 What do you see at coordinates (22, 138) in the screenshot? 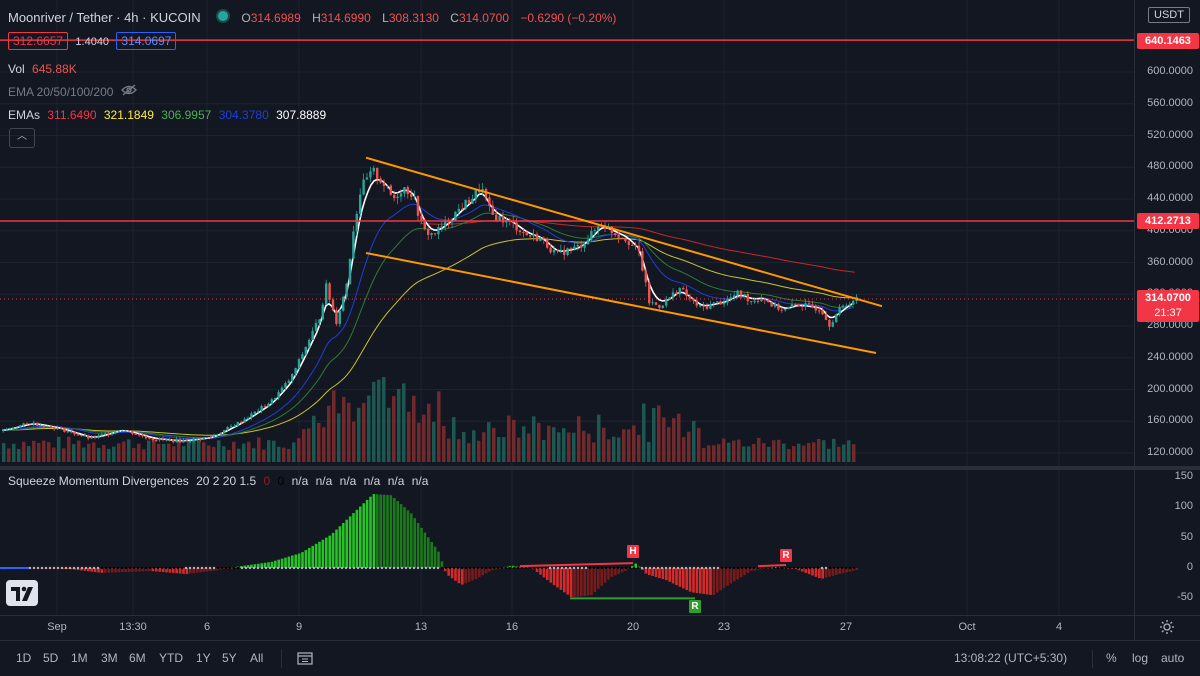
I see `collapse-legend-button: ︿` at bounding box center [22, 138].